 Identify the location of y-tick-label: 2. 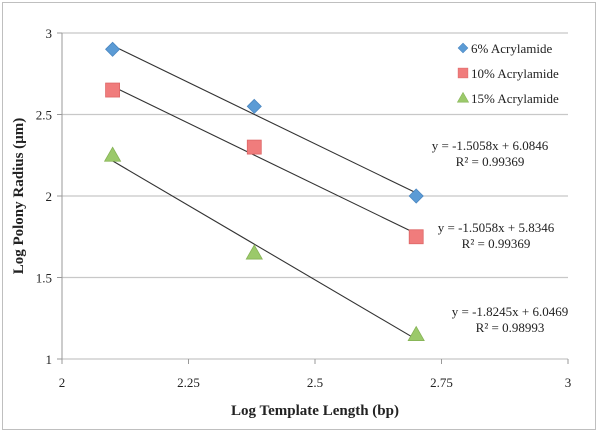
(49, 196).